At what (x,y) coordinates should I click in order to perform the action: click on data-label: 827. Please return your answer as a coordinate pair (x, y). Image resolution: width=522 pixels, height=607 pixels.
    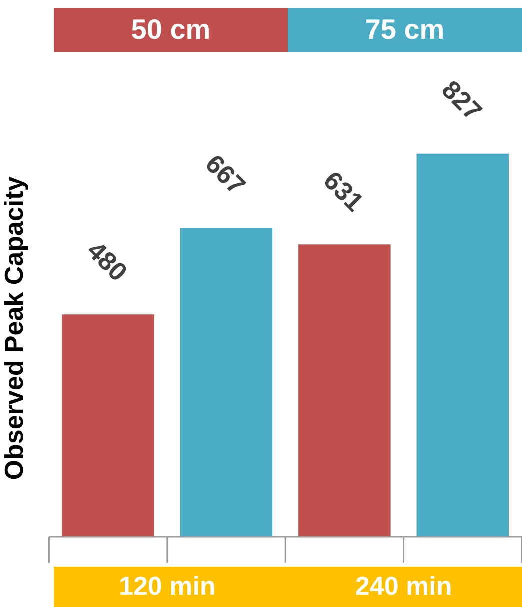
    Looking at the image, I should click on (462, 100).